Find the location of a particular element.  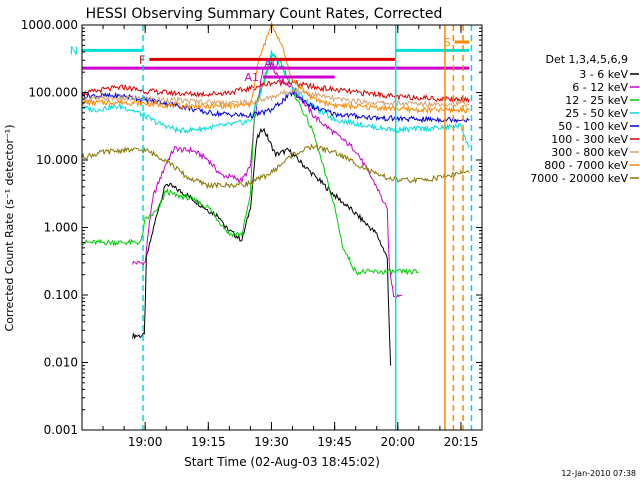

x-tick-label: 20:15 is located at coordinates (461, 442).